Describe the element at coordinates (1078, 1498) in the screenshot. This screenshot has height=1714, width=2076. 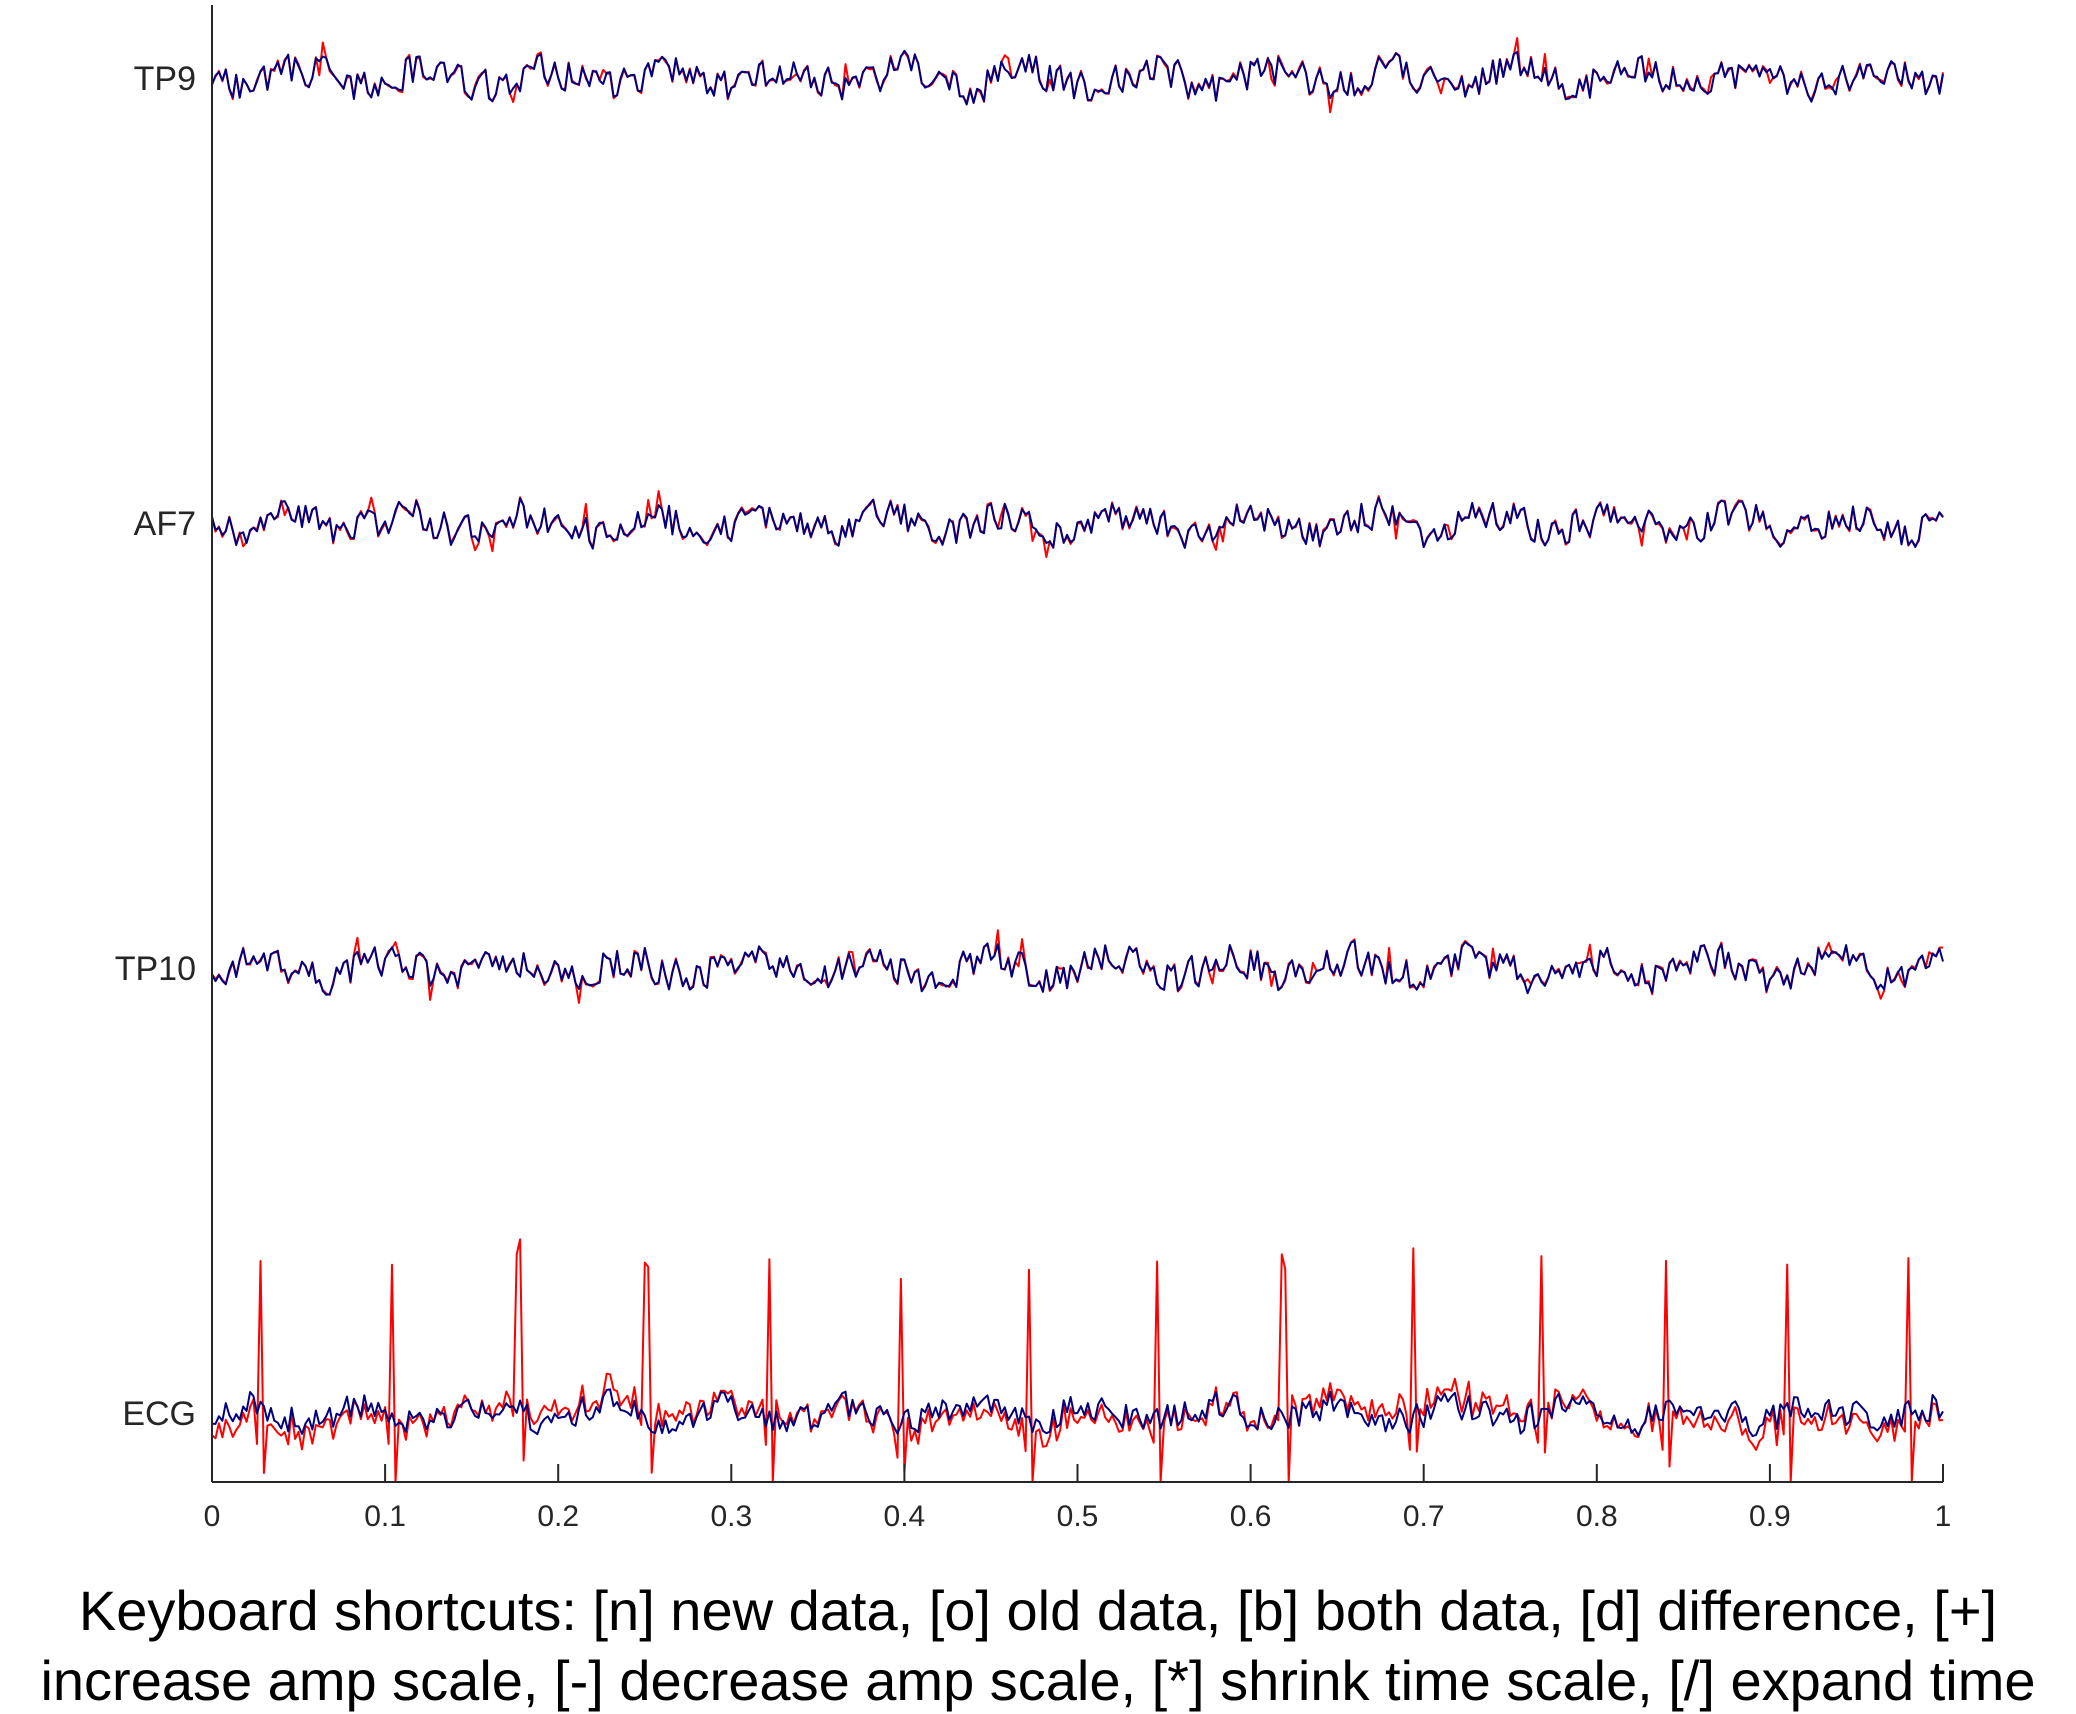
I see `x-tick-group: 0 0.1 0.2 0.3 0.4 0.5 0.6 0.7 0.8 0.9 1` at that location.